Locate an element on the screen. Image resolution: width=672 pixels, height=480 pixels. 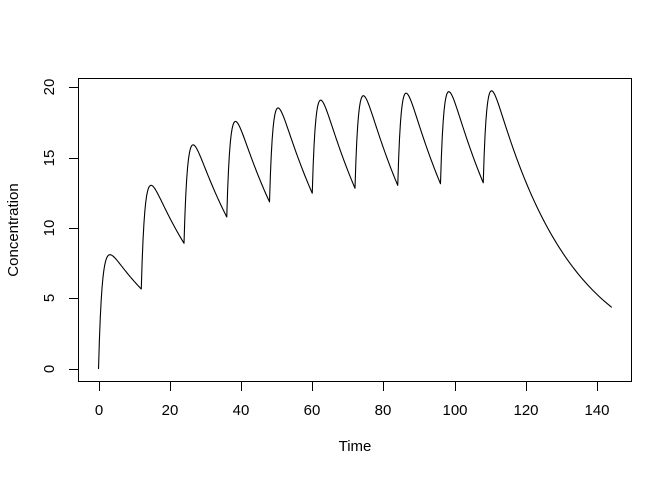
y-tick-label: 0 is located at coordinates (49, 369).